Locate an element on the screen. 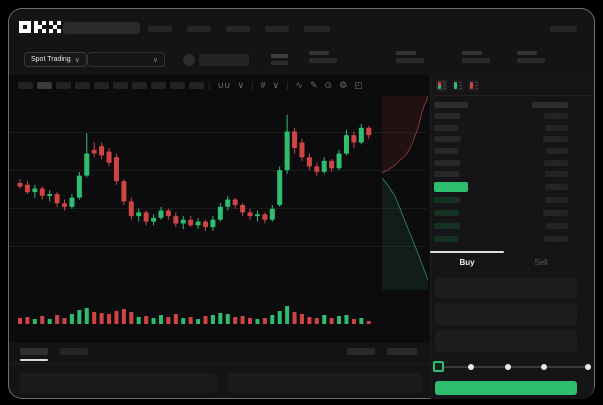 The height and width of the screenshot is (405, 603). tab-buy: Buy is located at coordinates (467, 262).